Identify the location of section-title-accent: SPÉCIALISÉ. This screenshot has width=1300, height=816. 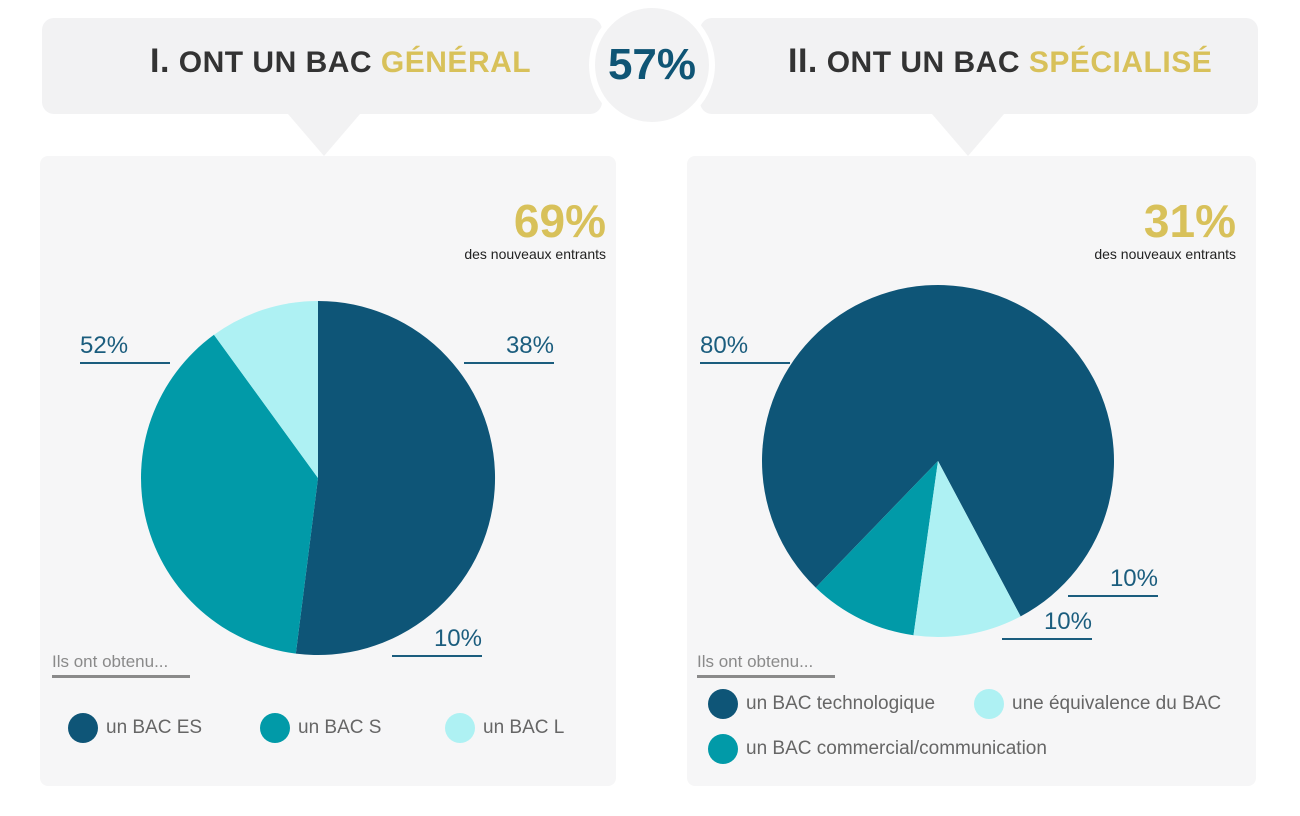
(1120, 62).